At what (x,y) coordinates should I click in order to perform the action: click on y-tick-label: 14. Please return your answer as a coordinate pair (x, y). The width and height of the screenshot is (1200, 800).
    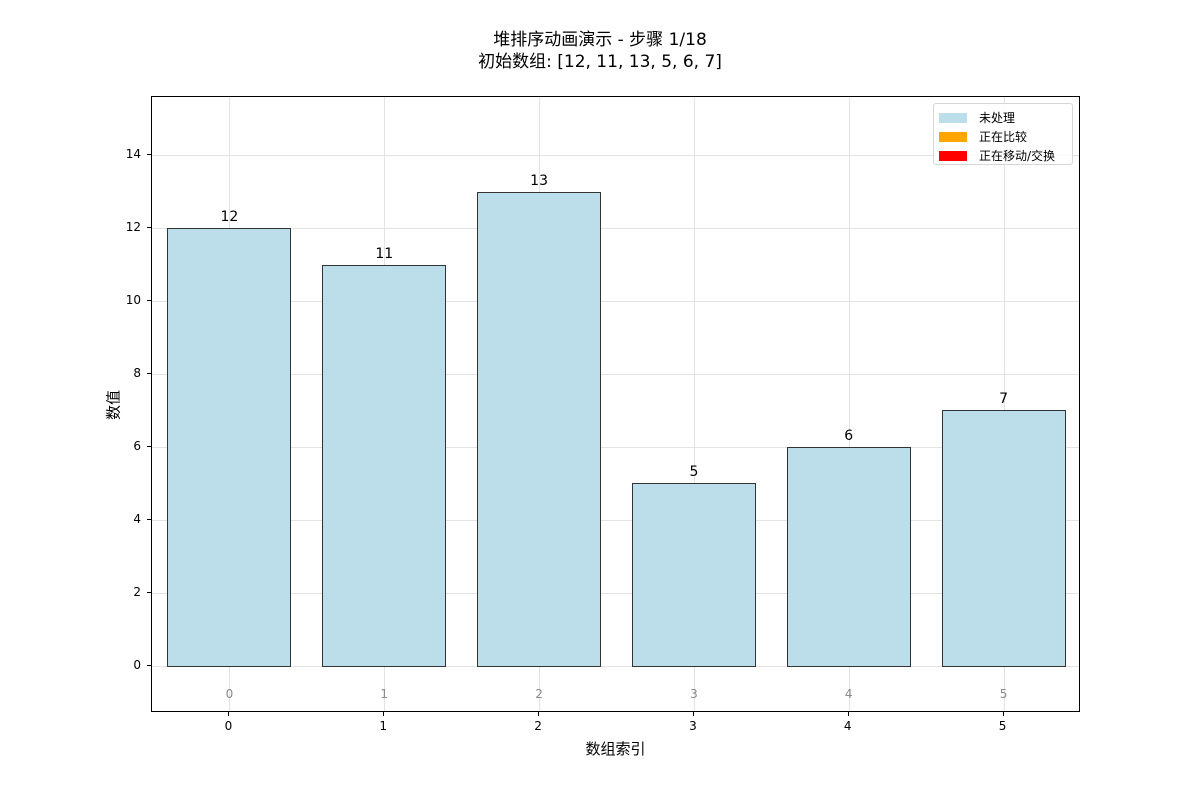
    Looking at the image, I should click on (133, 154).